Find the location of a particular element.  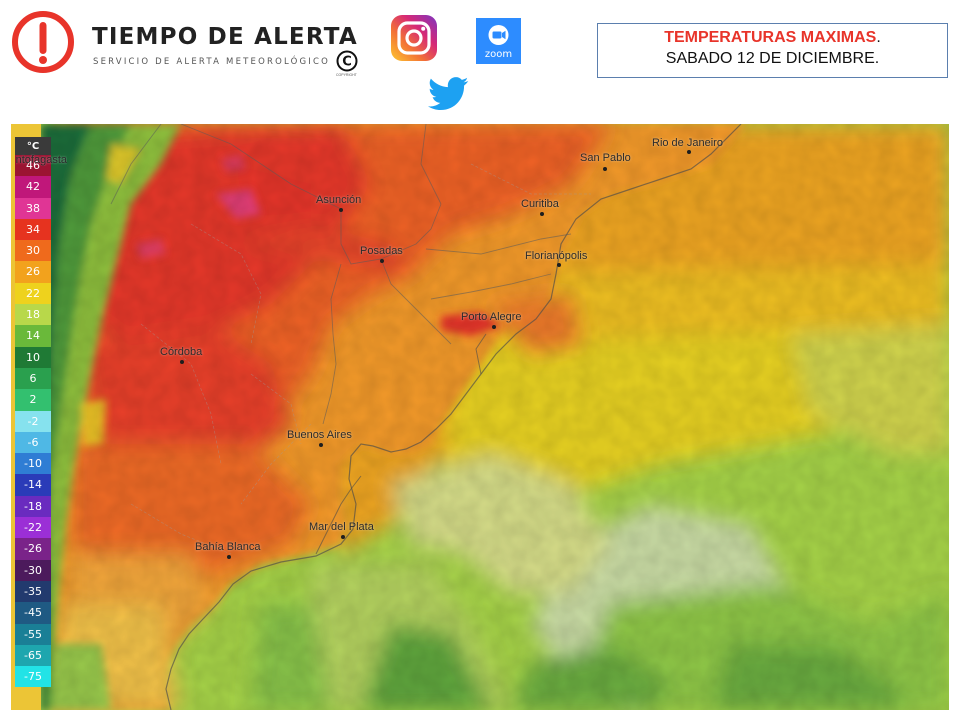

city-florianopolis: Florianópolis is located at coordinates (556, 256).